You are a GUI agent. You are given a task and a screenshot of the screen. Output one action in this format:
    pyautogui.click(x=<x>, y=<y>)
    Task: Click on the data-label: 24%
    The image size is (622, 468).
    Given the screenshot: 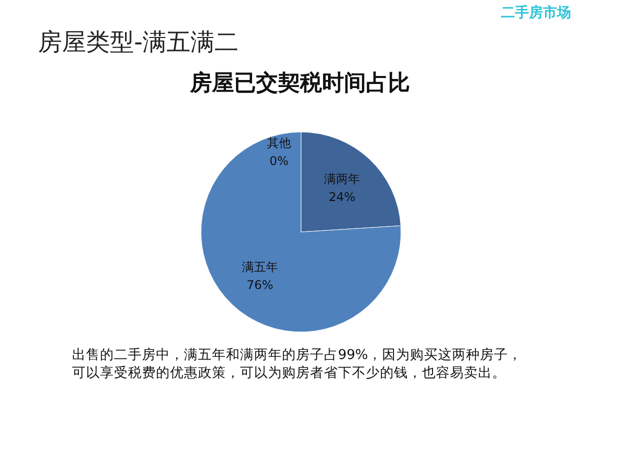 What is the action you would take?
    pyautogui.click(x=342, y=197)
    